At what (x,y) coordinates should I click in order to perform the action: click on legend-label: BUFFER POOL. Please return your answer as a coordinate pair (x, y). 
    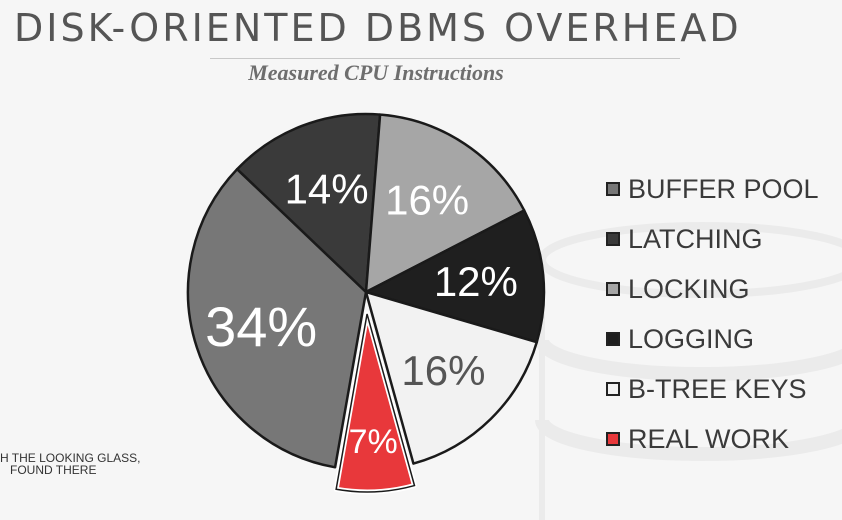
    Looking at the image, I should click on (723, 188).